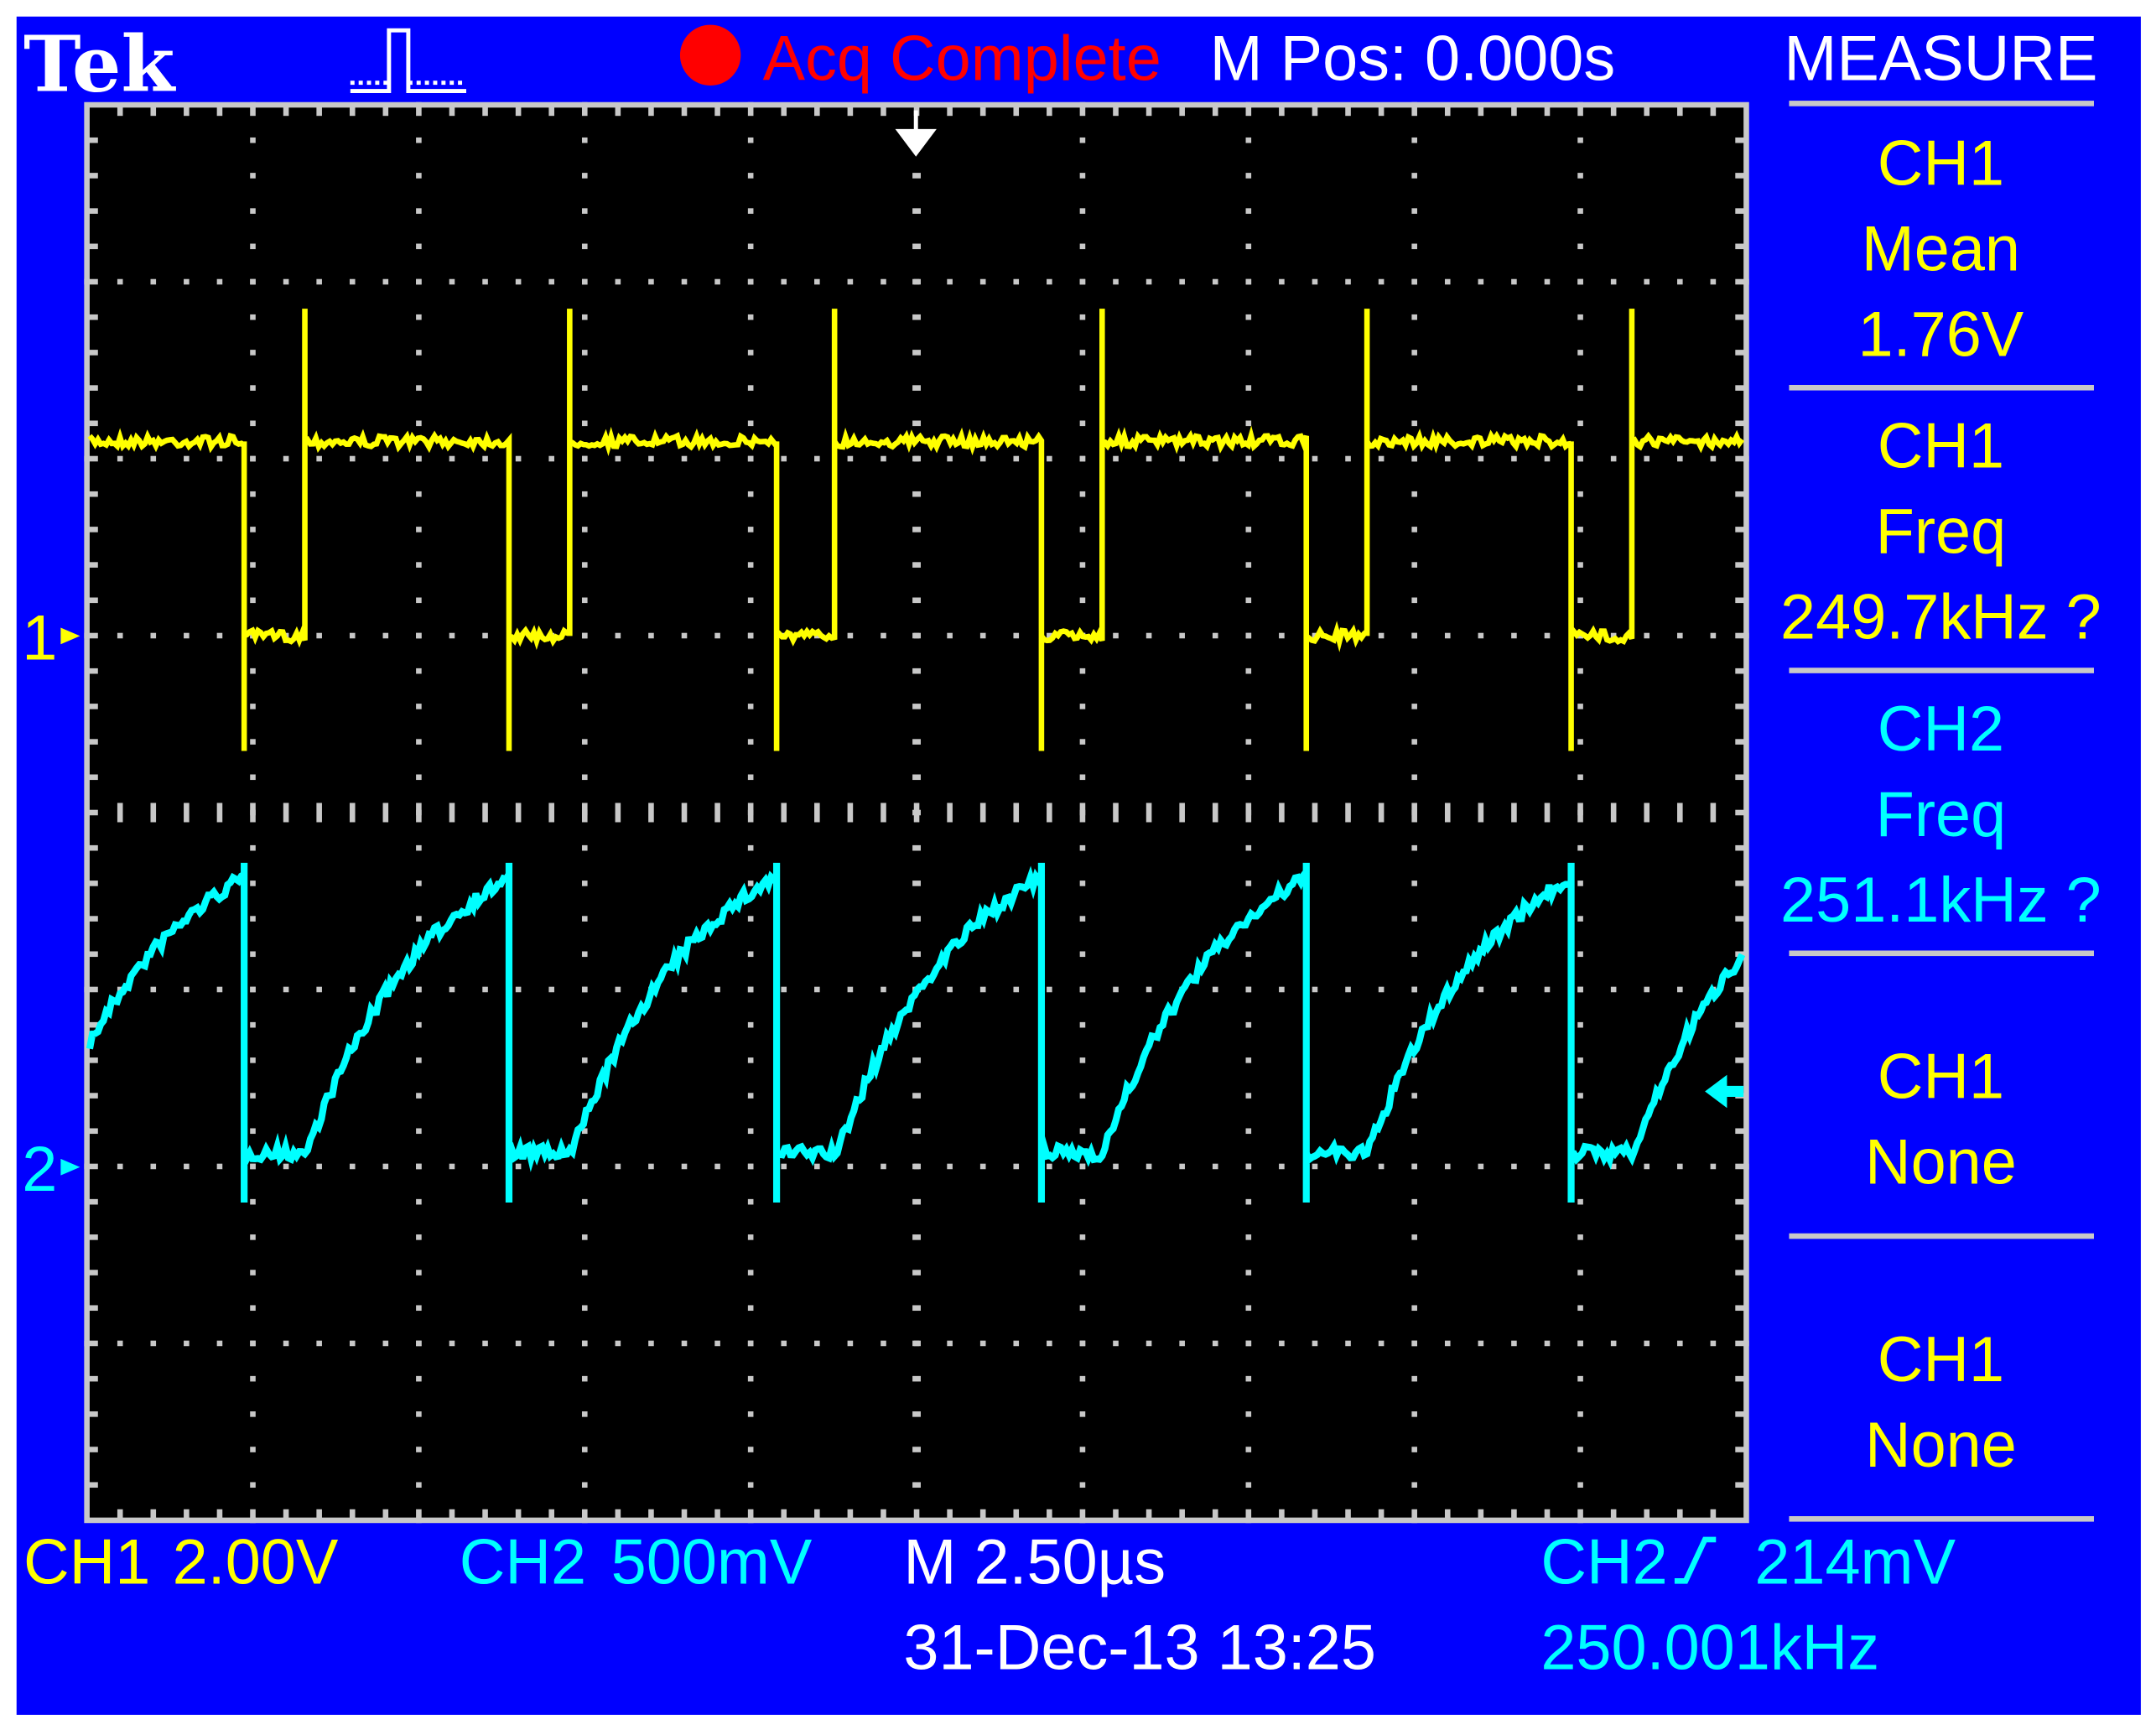  What do you see at coordinates (256, 1562) in the screenshot?
I see `ch1-scale: 2.00V` at bounding box center [256, 1562].